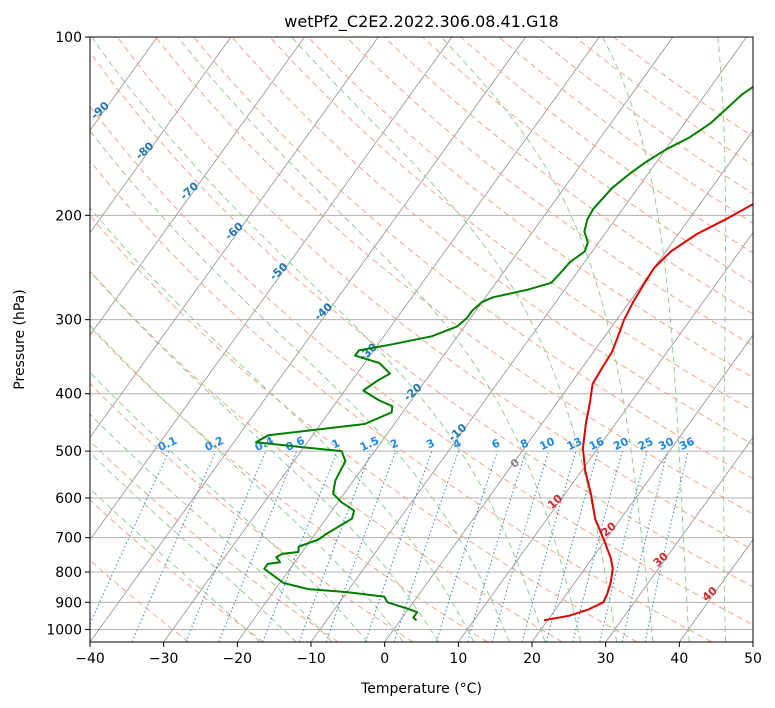 This screenshot has height=708, width=775. Describe the element at coordinates (68, 539) in the screenshot. I see `y-tick-label: 700` at that location.